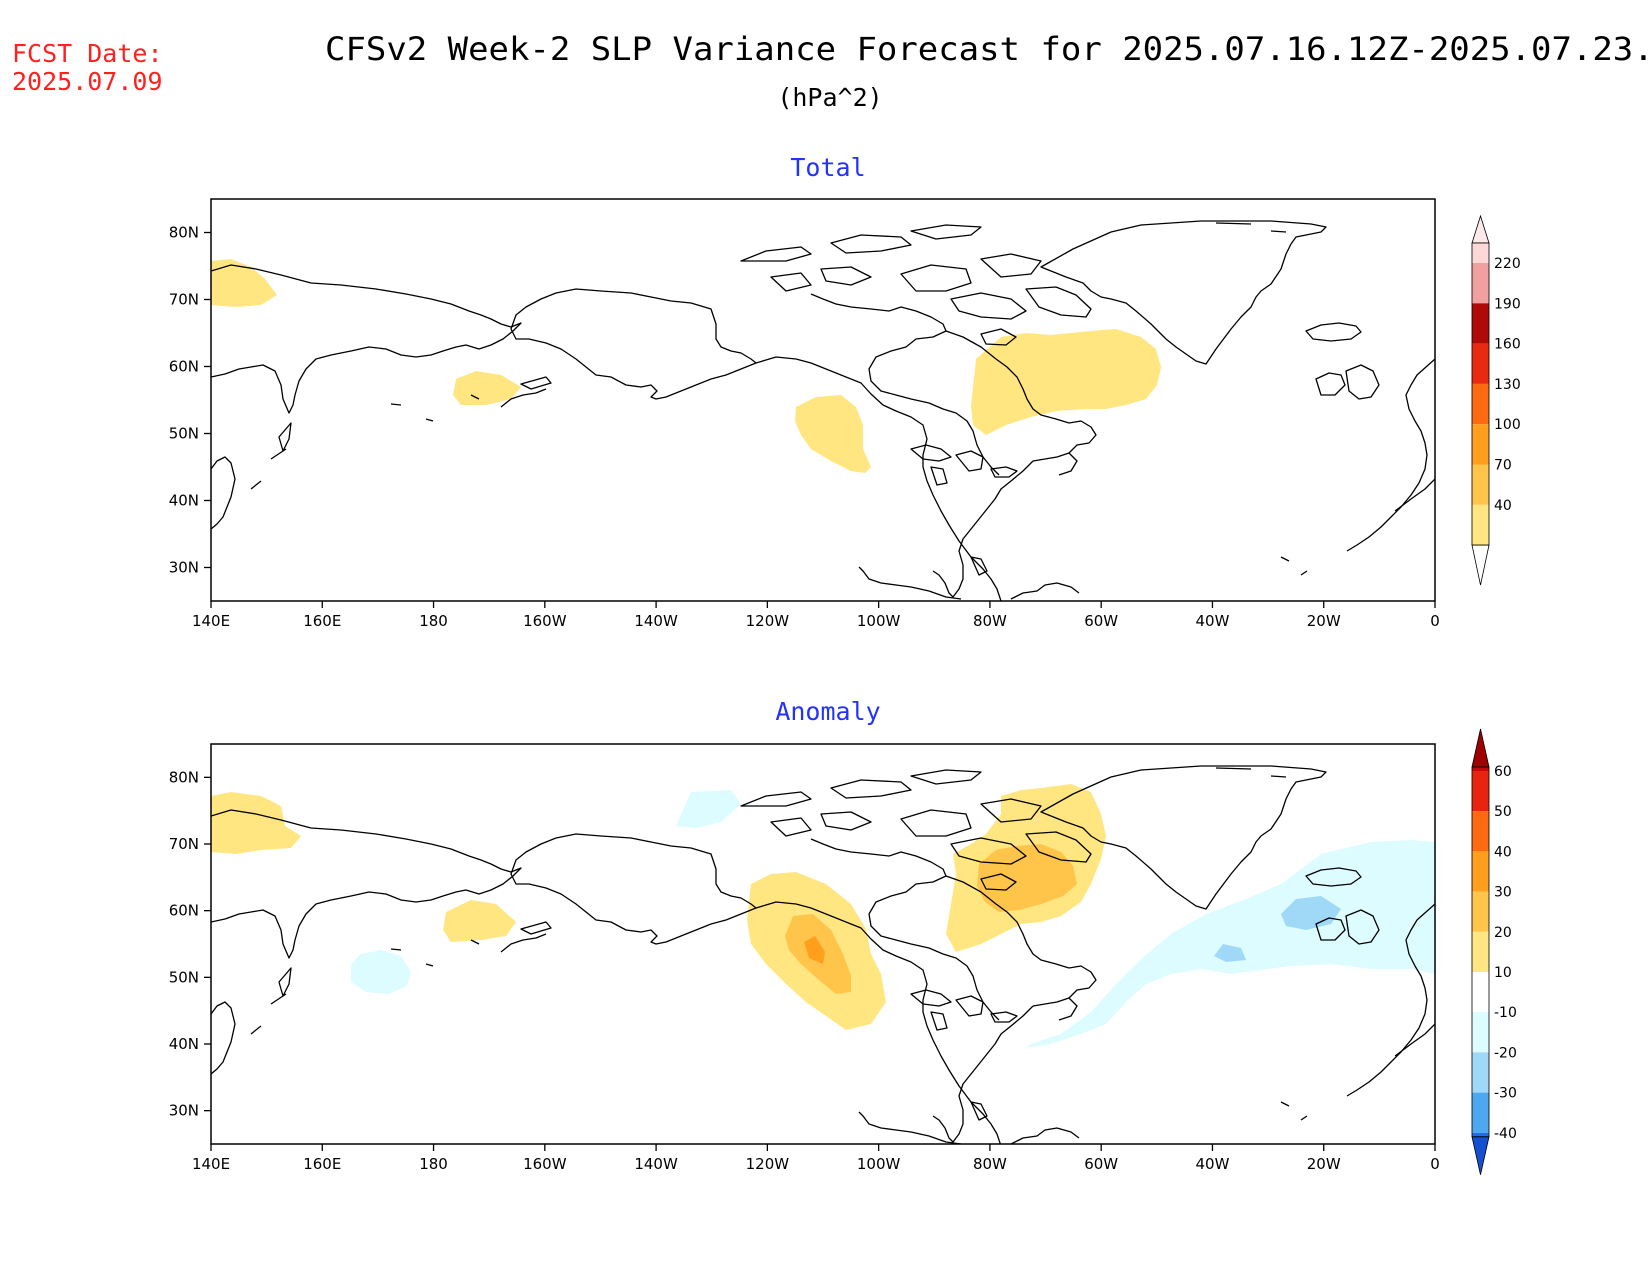 The width and height of the screenshot is (1650, 1275). Describe the element at coordinates (1230, 953) in the screenshot. I see `anom-region-atl-20b` at that location.